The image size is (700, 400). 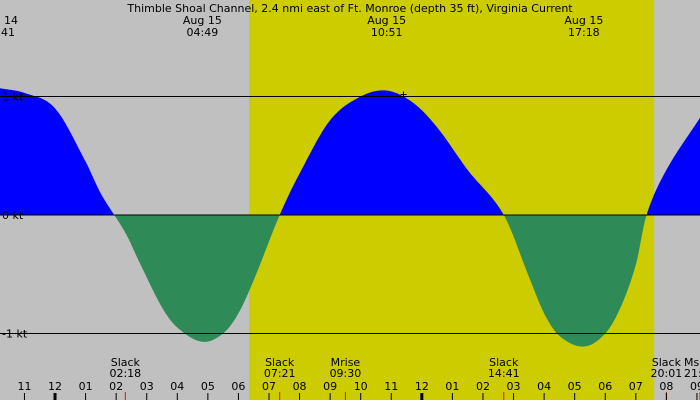 I want to click on peak-time-3: 17:18, so click(x=584, y=32).